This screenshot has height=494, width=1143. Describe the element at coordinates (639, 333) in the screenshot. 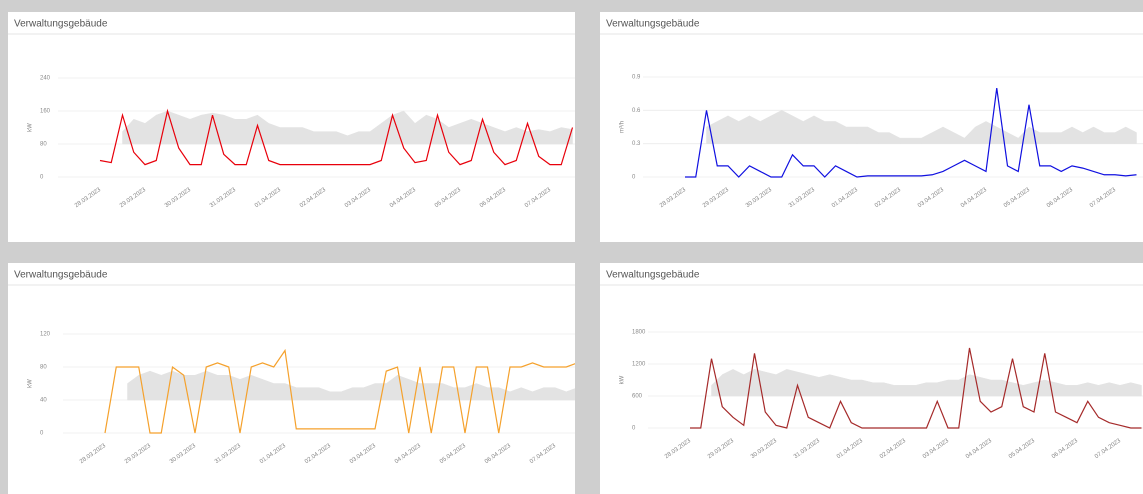

I see `y-tick-label: 1800` at that location.